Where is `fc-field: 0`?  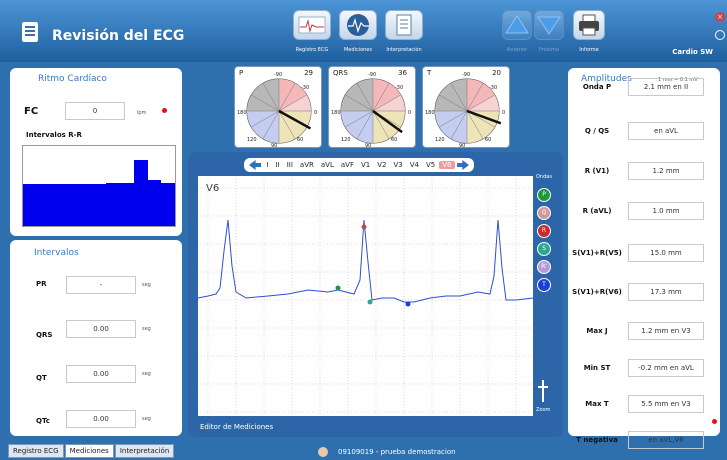 fc-field: 0 is located at coordinates (95, 111).